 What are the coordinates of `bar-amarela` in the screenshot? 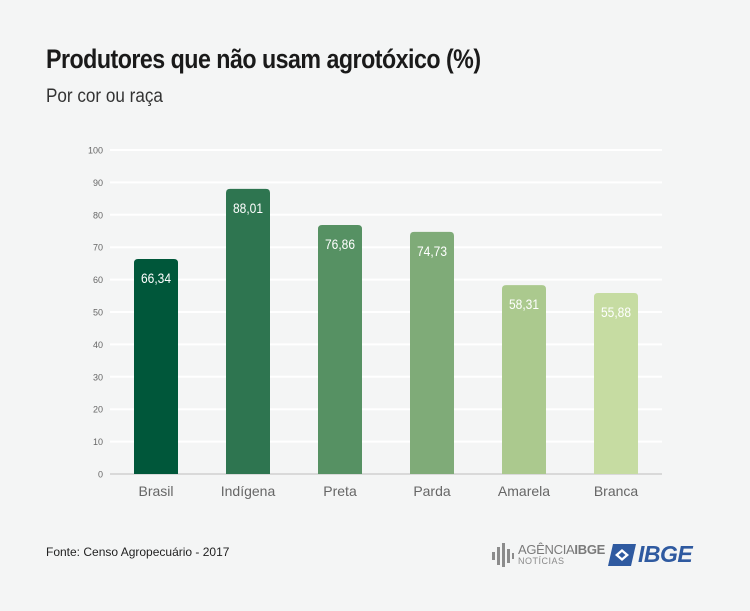 It's located at (524, 379).